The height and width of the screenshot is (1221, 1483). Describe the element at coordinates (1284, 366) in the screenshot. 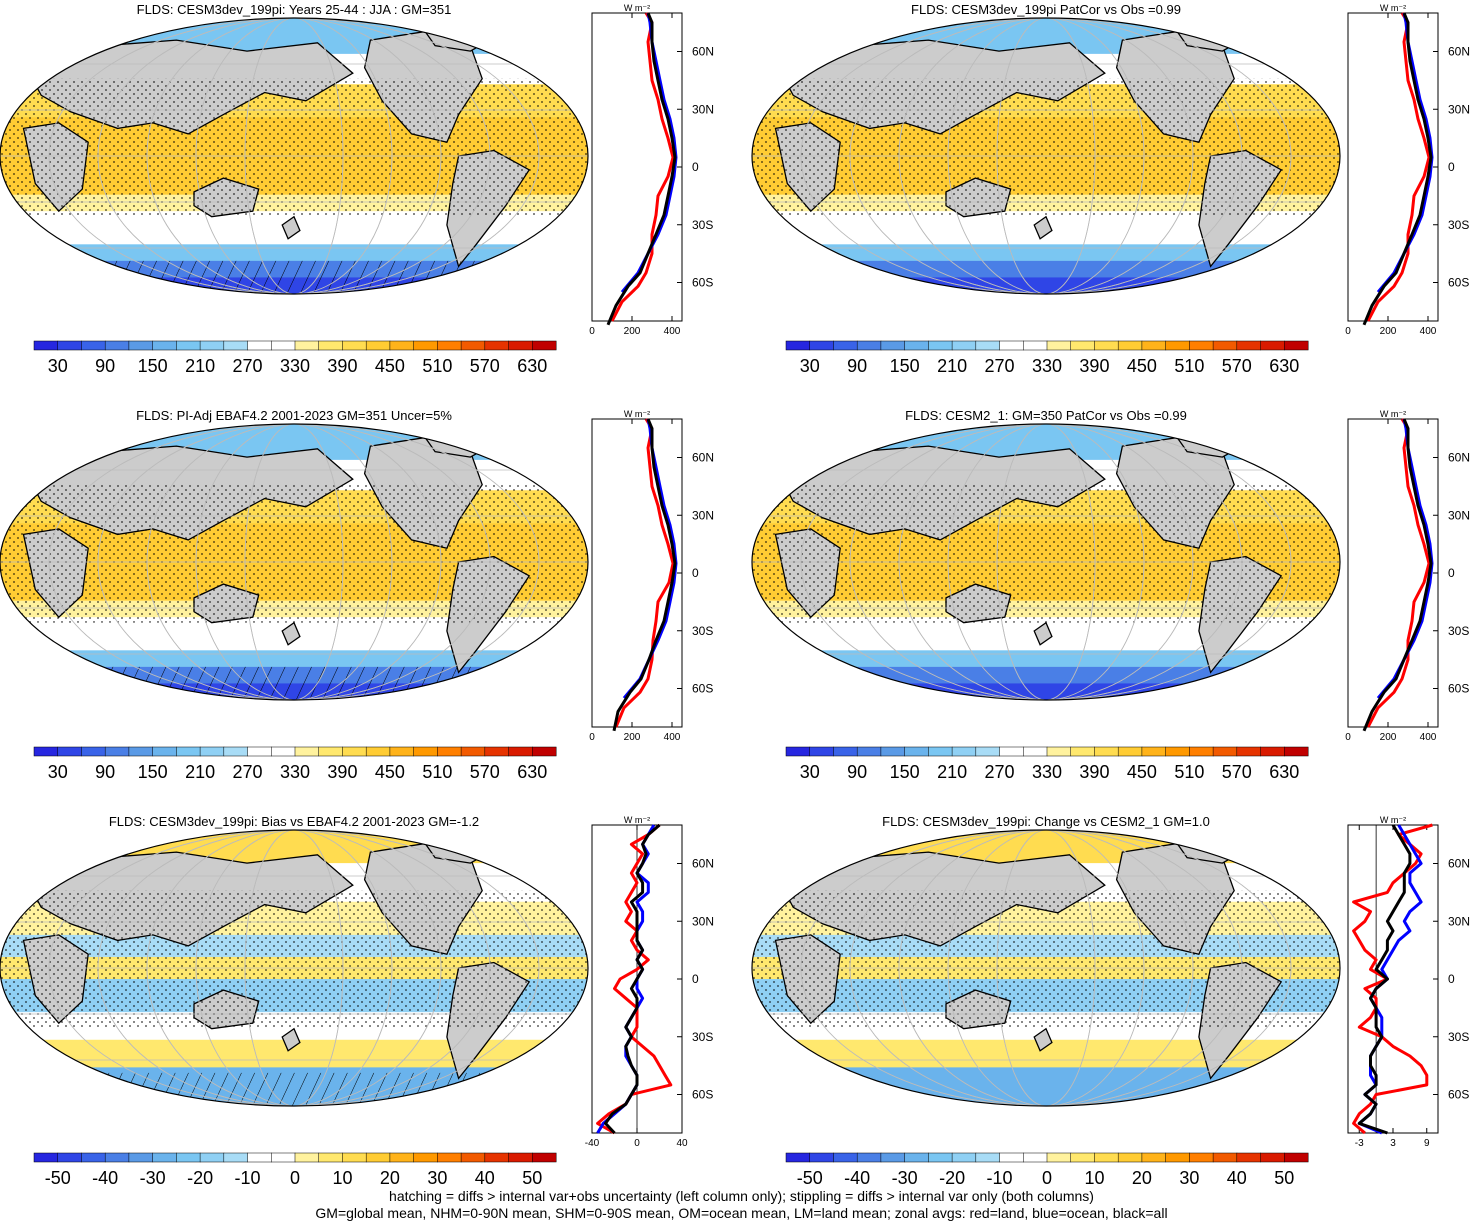

I see `colorbar-label: 630` at that location.